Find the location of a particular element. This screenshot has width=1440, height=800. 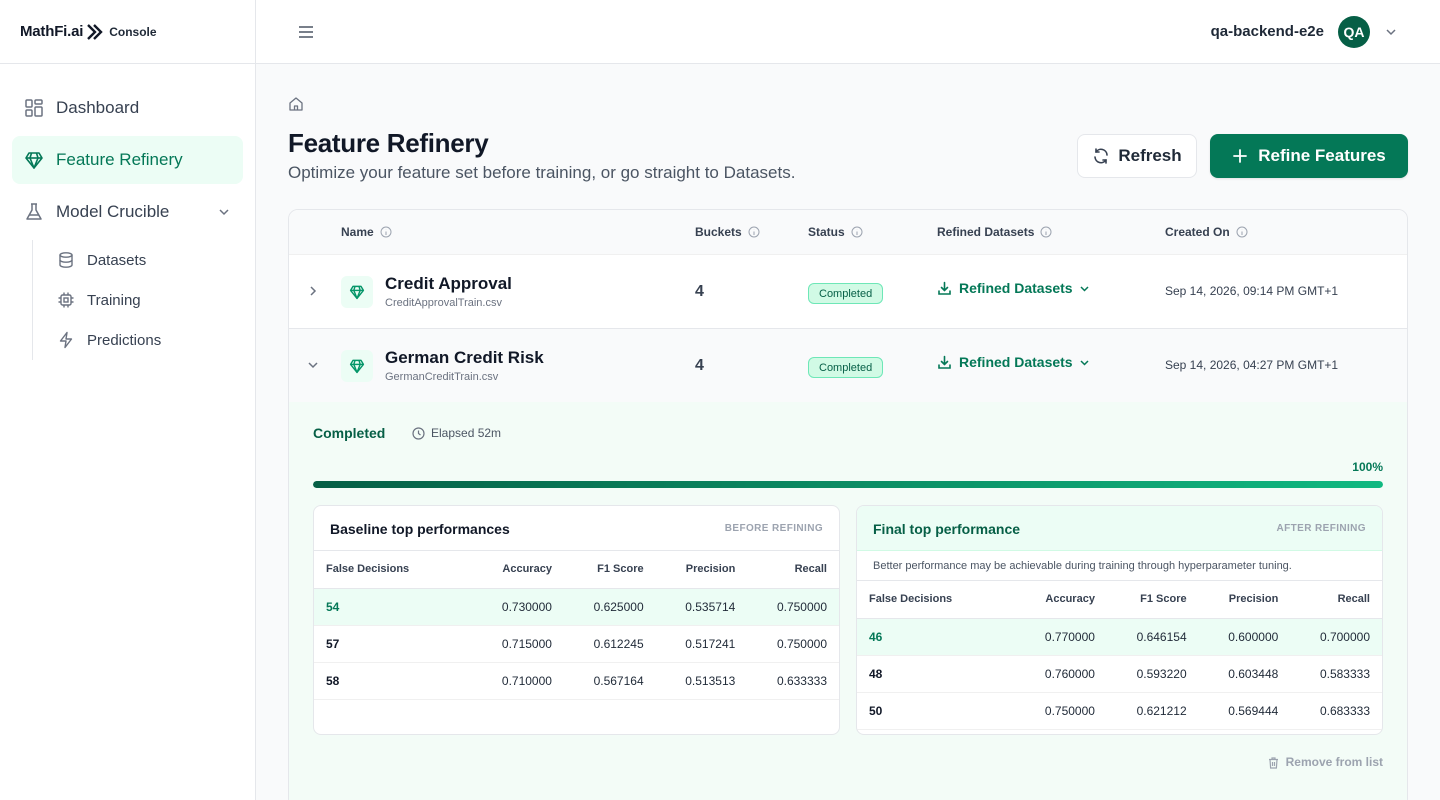

table-cell: 0.583333 is located at coordinates (1336, 674).